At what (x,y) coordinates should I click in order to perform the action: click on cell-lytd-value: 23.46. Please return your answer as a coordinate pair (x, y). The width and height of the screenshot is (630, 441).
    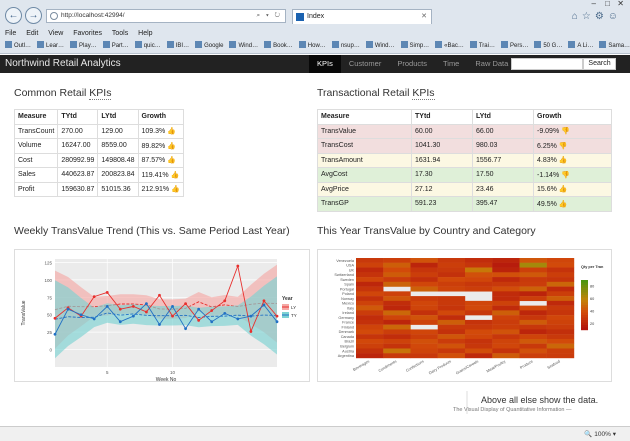
    Looking at the image, I should click on (485, 189).